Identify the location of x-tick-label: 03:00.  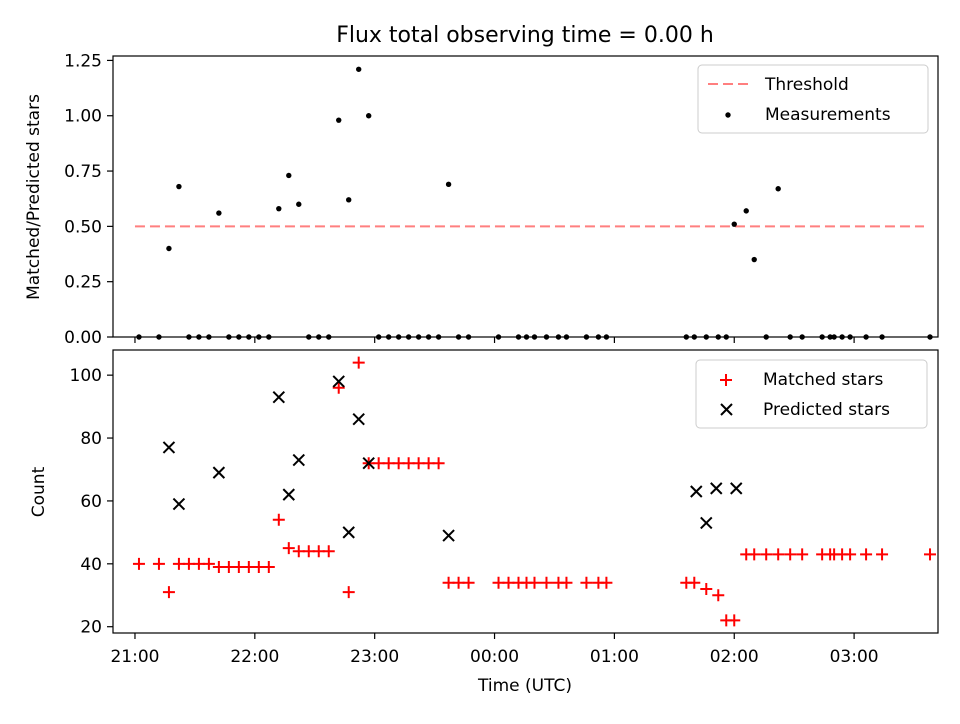
(854, 657).